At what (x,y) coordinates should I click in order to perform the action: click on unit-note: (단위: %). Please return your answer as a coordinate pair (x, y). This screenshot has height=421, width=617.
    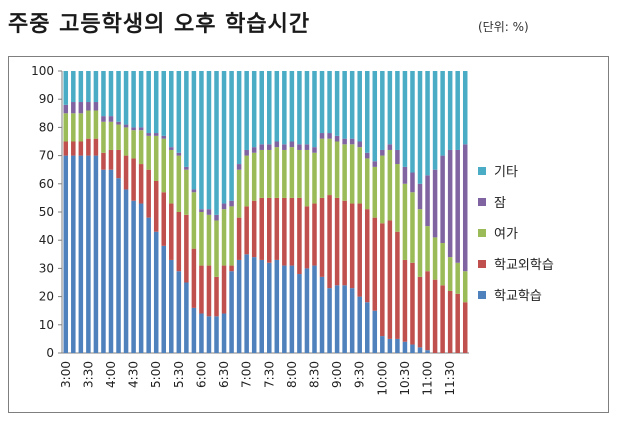
    Looking at the image, I should click on (503, 27).